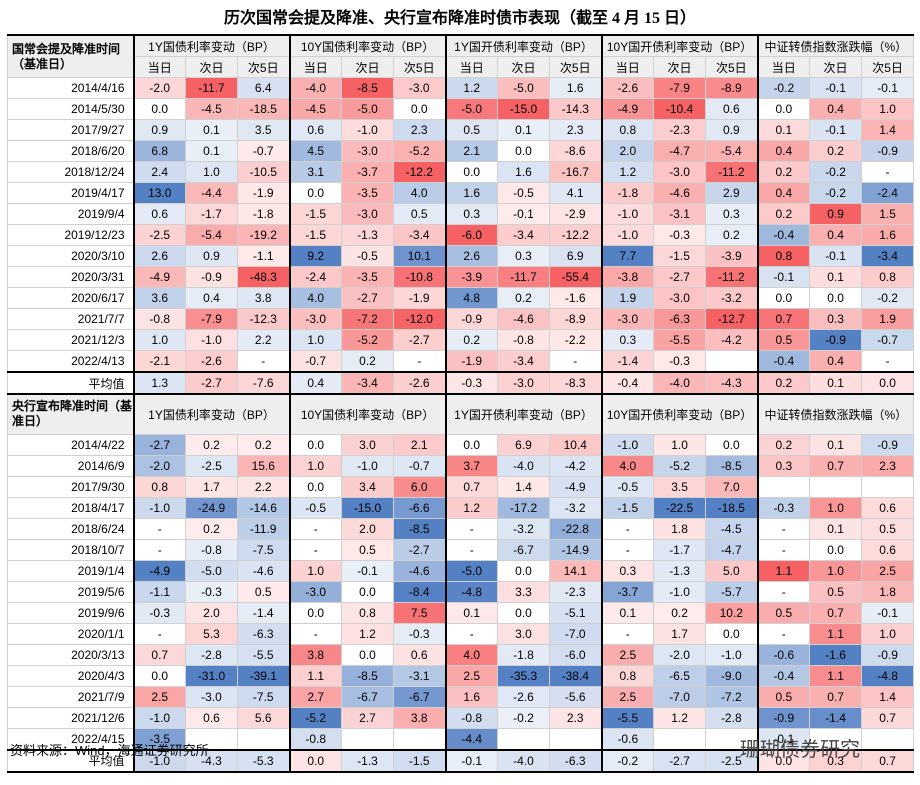  I want to click on cell: -2.7, so click(420, 549).